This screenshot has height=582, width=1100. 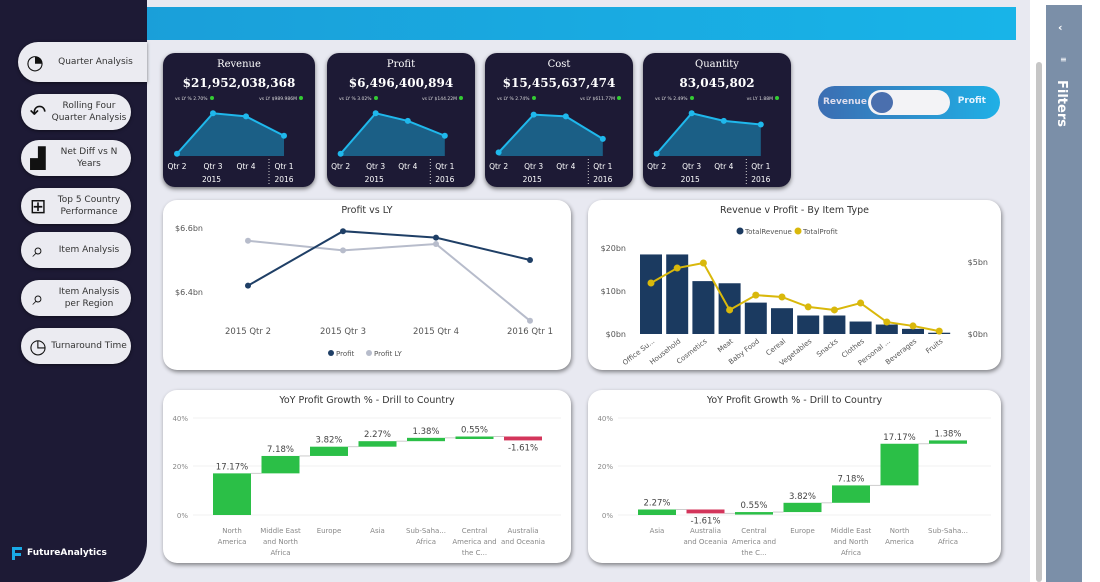 I want to click on data-label: 17.17%, so click(x=232, y=467).